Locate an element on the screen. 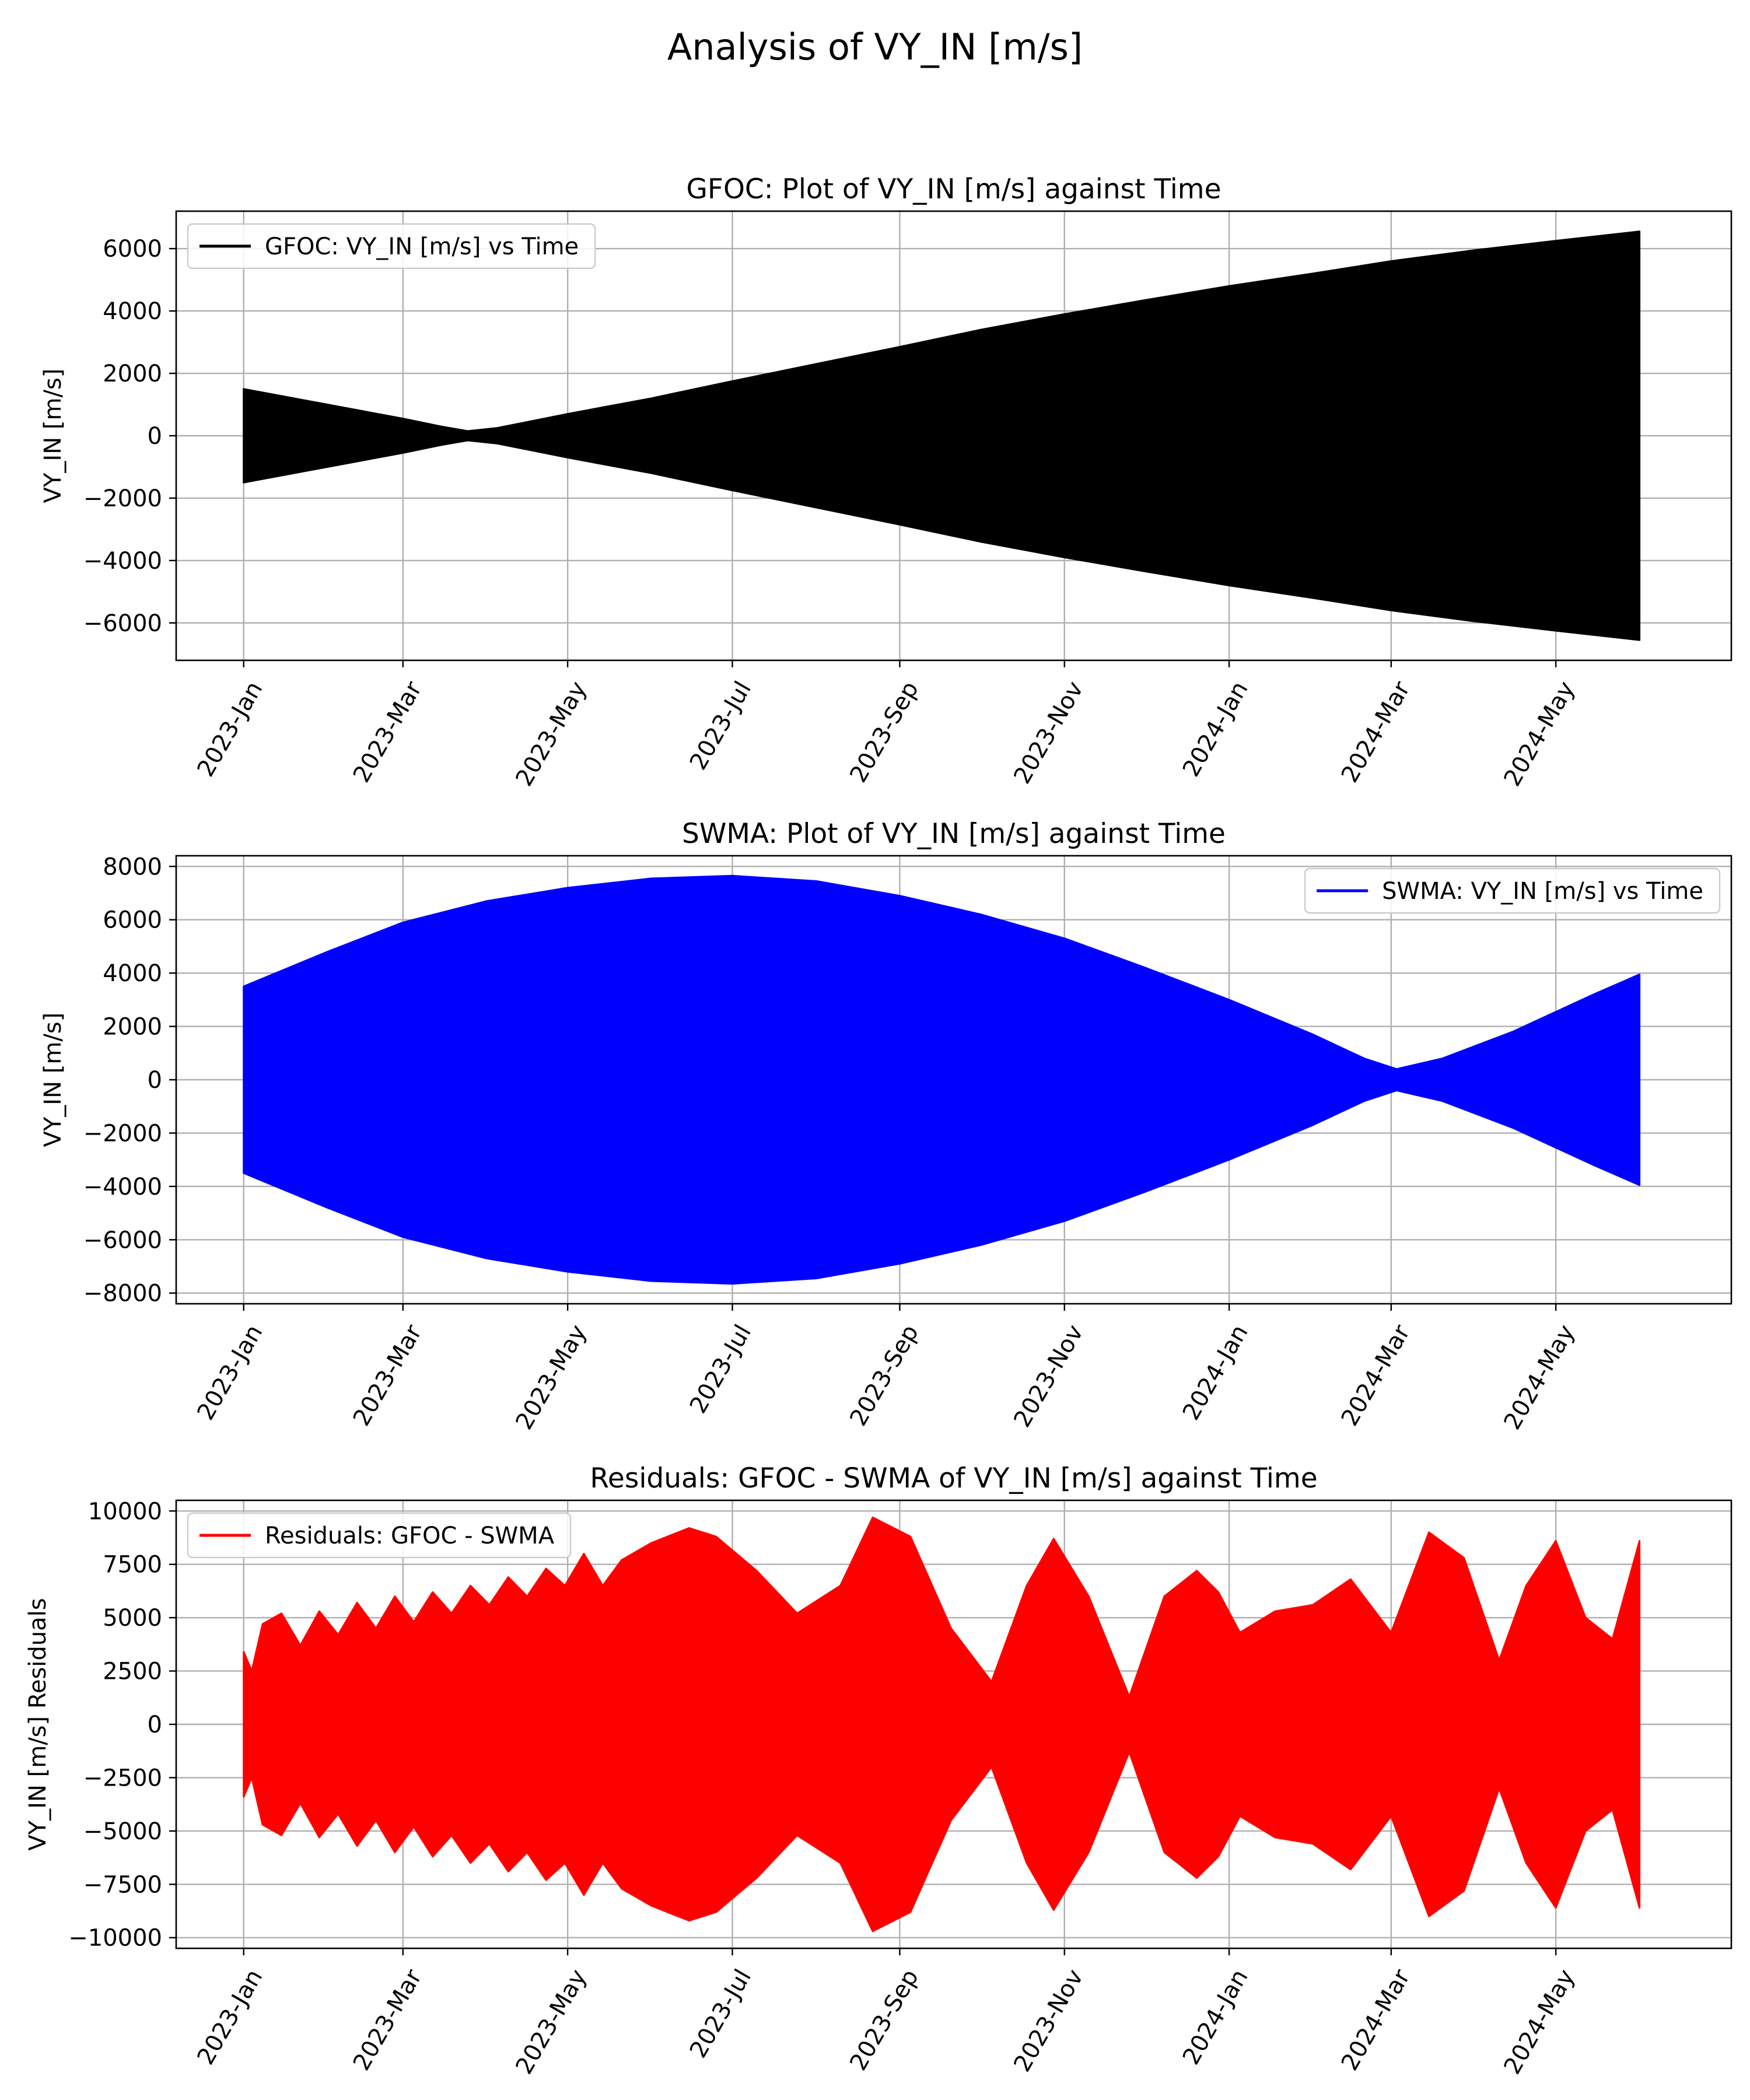  y-tick-label: 10000 is located at coordinates (125, 1511).